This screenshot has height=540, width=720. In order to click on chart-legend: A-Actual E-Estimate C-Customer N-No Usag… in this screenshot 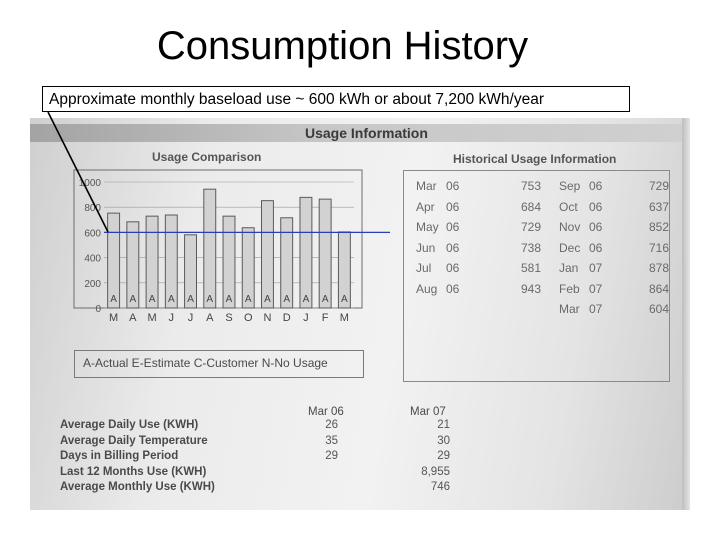, I will do `click(219, 364)`.